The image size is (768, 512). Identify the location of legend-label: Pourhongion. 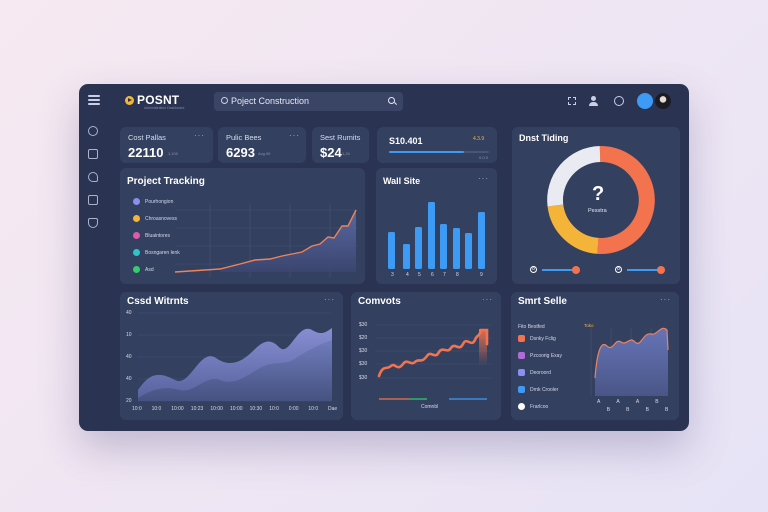
(159, 202).